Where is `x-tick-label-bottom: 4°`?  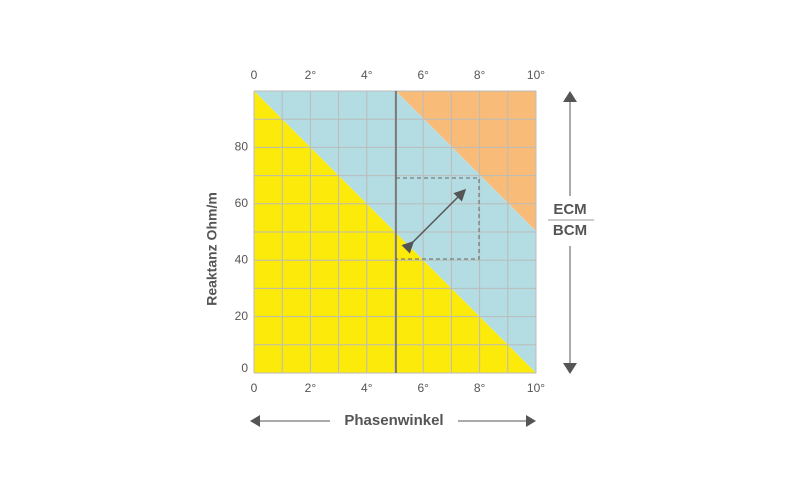 x-tick-label-bottom: 4° is located at coordinates (367, 388).